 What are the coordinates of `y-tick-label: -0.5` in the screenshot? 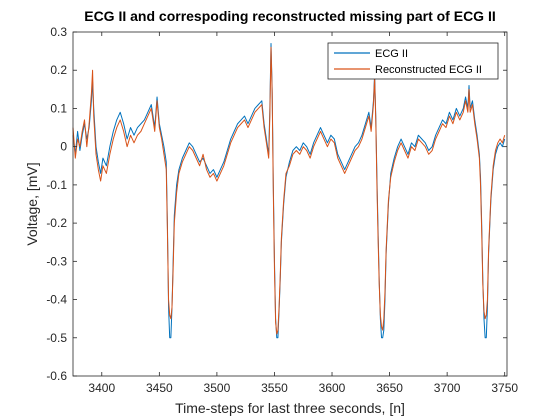 It's located at (56, 338).